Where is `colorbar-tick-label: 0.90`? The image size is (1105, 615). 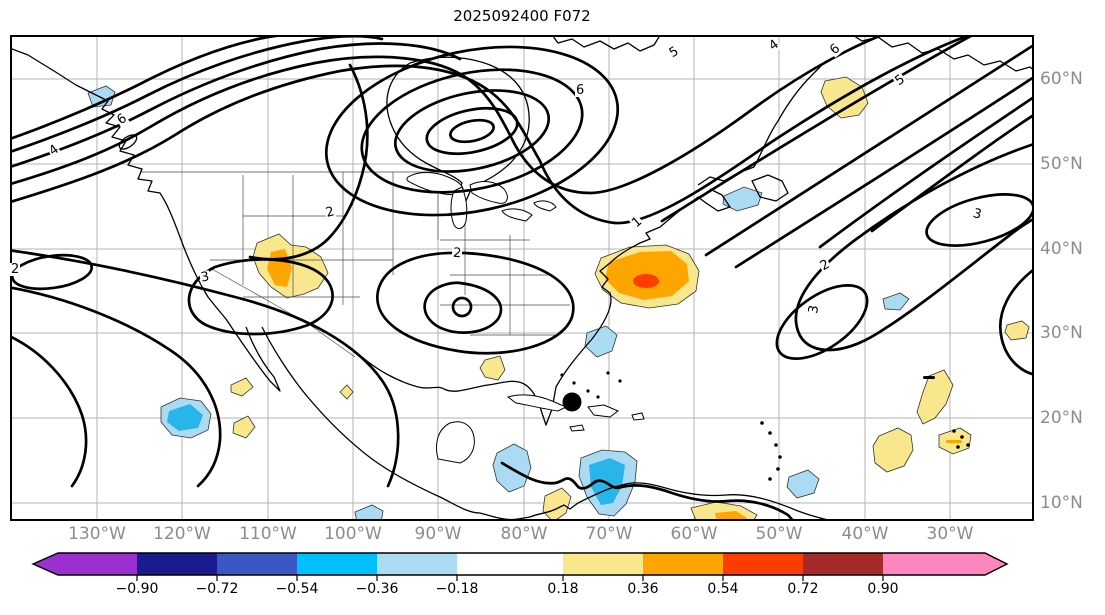 colorbar-tick-label: 0.90 is located at coordinates (883, 589).